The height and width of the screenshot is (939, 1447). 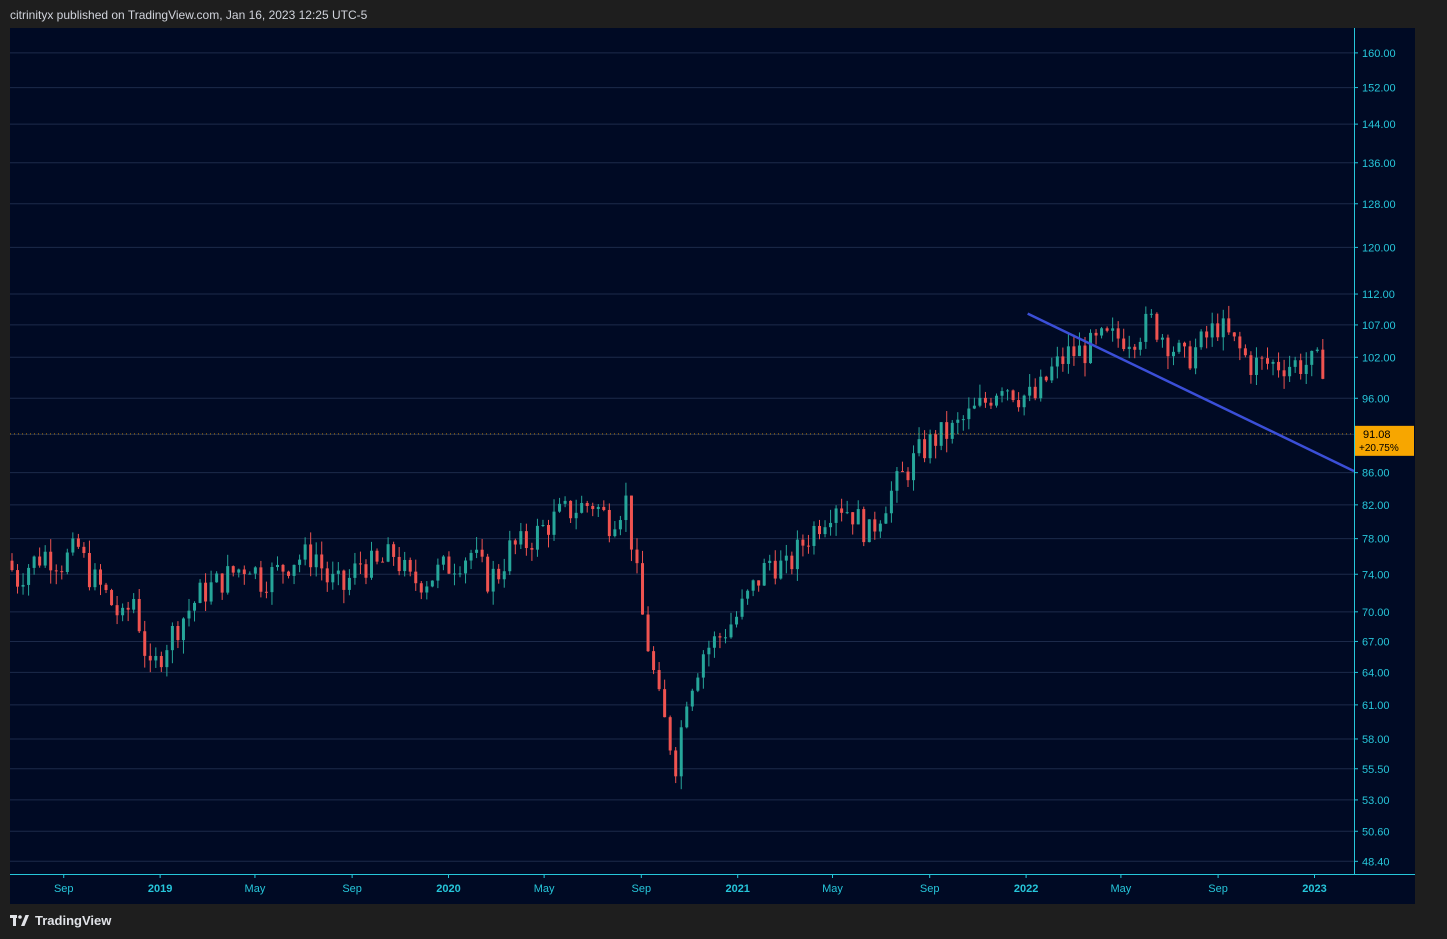 What do you see at coordinates (1376, 474) in the screenshot?
I see `y-tick-label: 86.00` at bounding box center [1376, 474].